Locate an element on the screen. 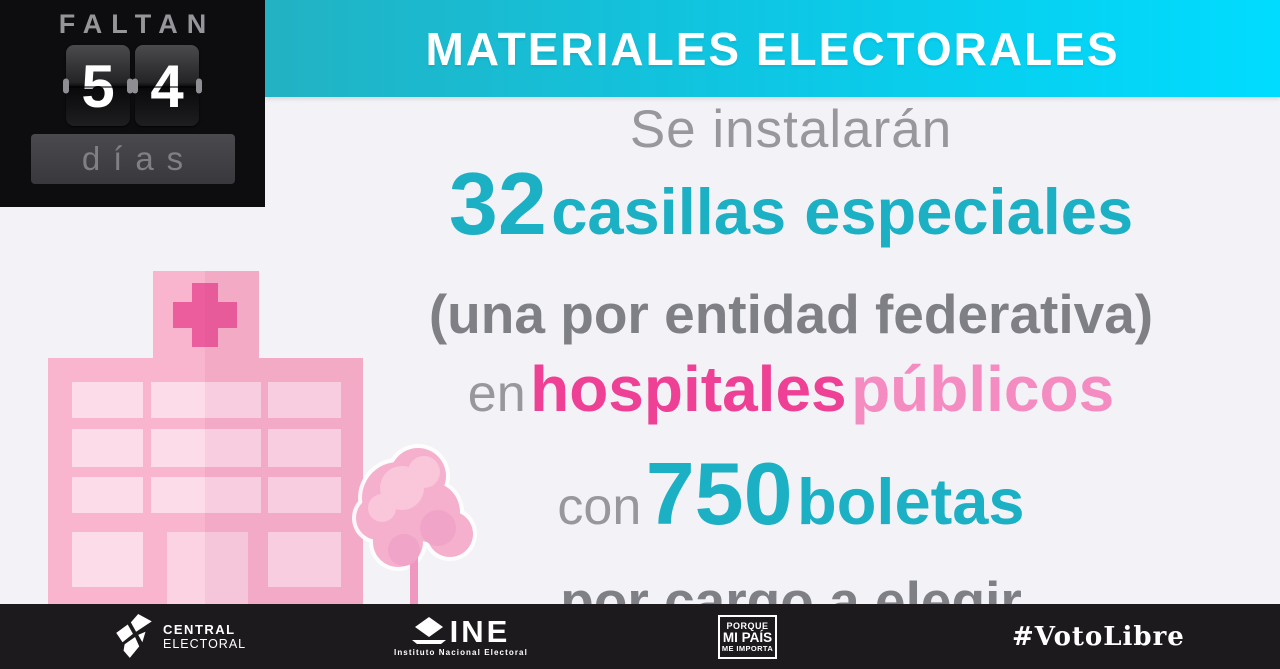  boletas-count: 750 is located at coordinates (719, 493).